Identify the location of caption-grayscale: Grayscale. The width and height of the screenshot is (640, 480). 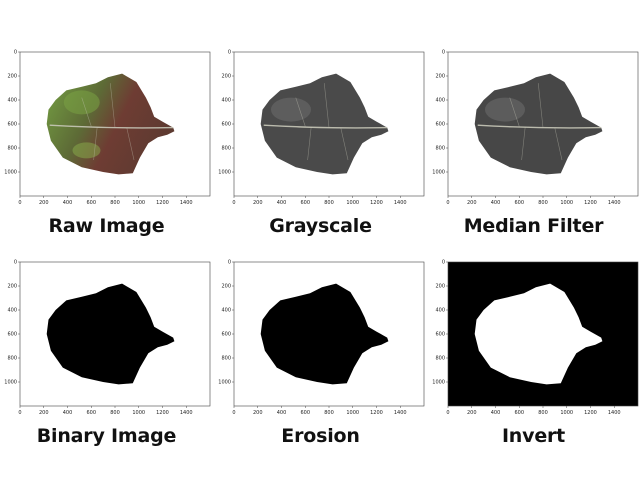
(320, 226).